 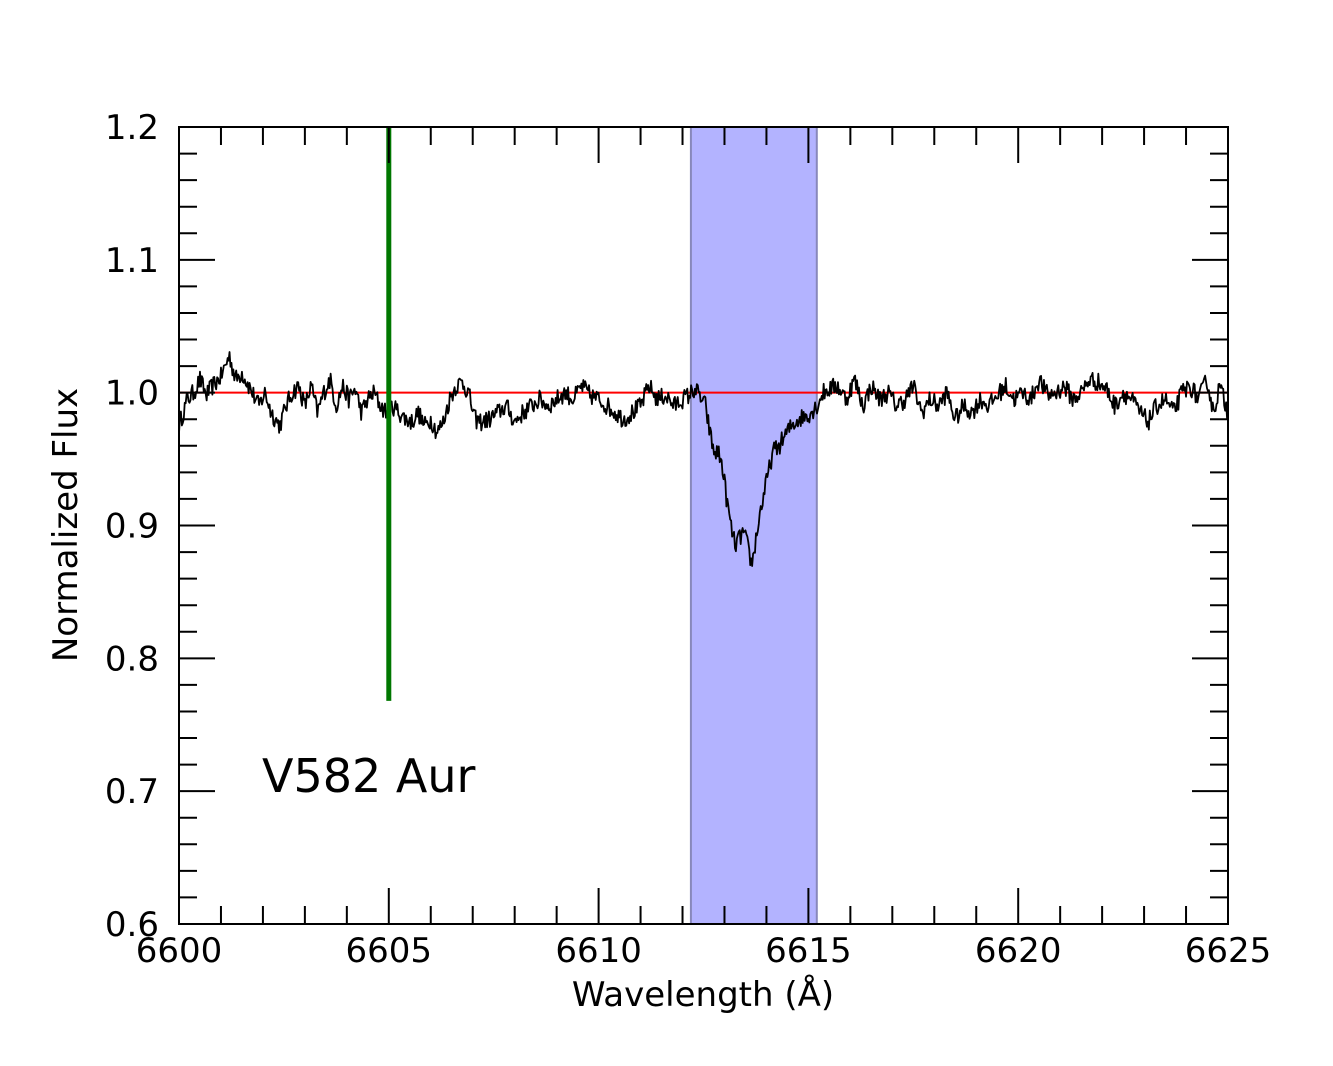 What do you see at coordinates (1018, 951) in the screenshot?
I see `x-tick-label: 6620` at bounding box center [1018, 951].